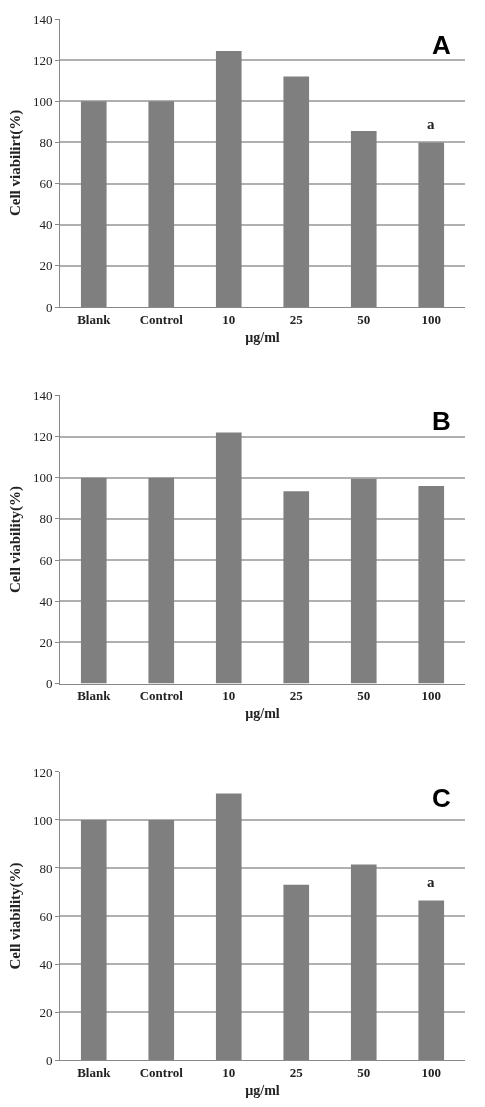 This screenshot has height=1107, width=485. Describe the element at coordinates (16, 163) in the screenshot. I see `y-axis-title: Cell viabilirt(%)` at that location.